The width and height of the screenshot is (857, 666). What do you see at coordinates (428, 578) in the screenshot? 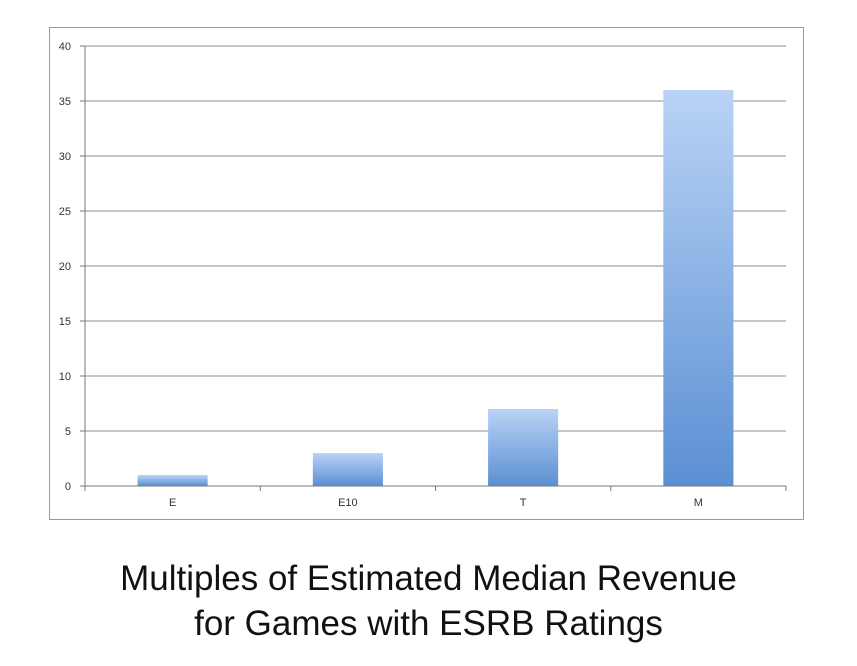
I see `caption-line-1: Multiples of Estimated Median Revenue` at bounding box center [428, 578].